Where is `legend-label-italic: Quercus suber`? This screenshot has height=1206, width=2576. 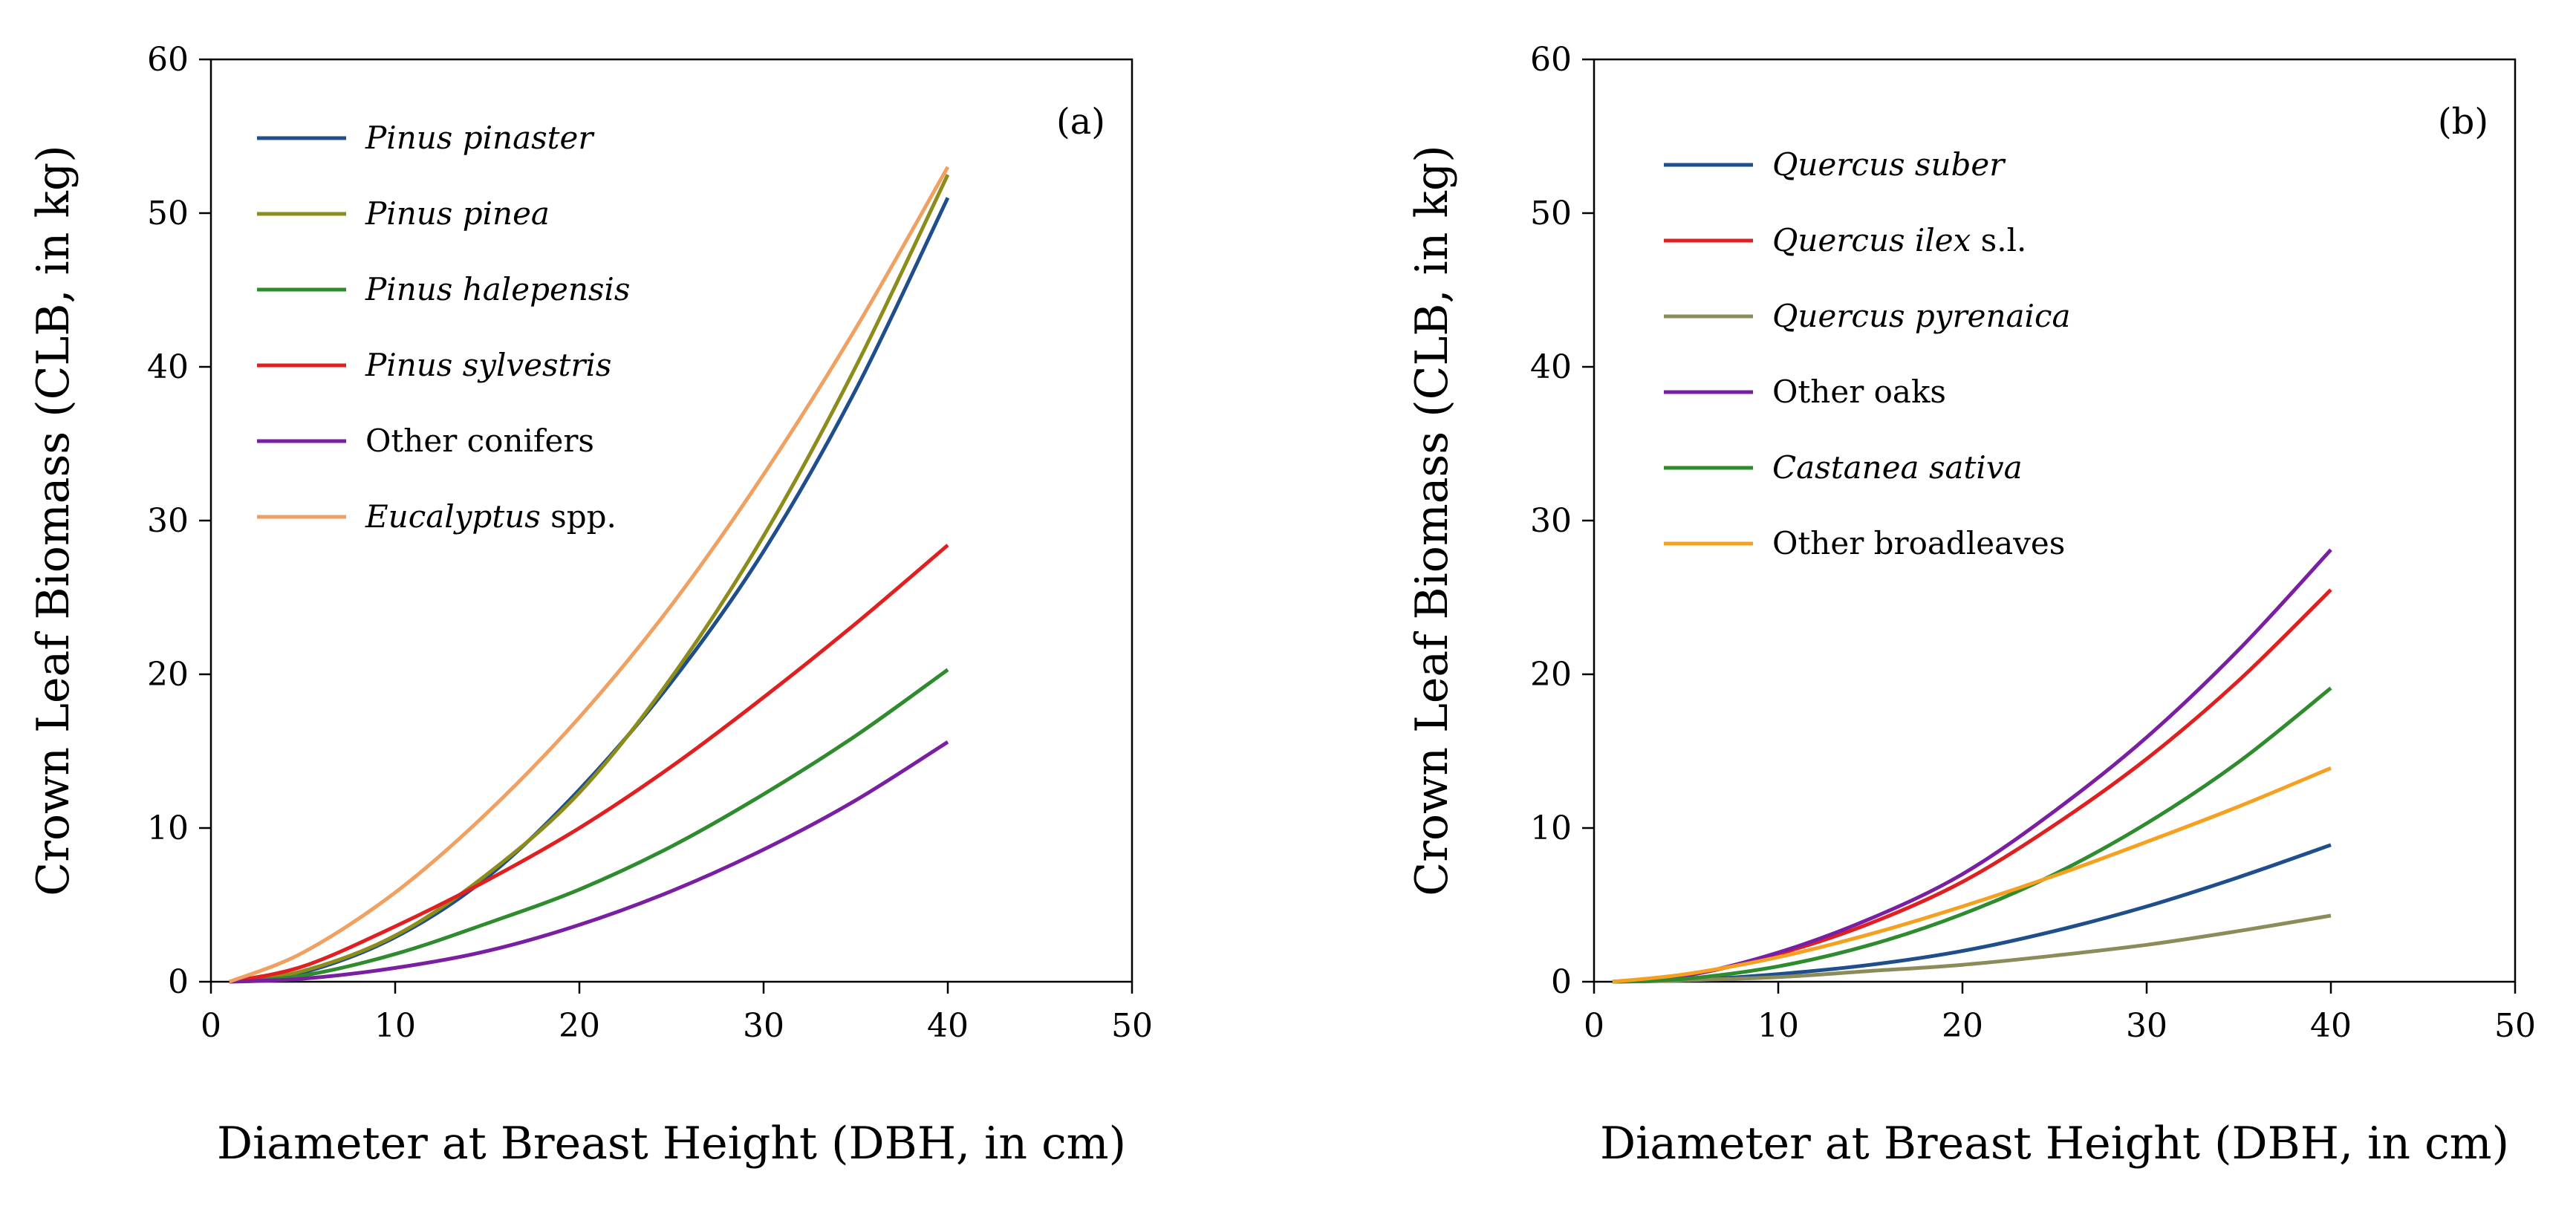
legend-label-italic: Quercus suber is located at coordinates (1889, 164).